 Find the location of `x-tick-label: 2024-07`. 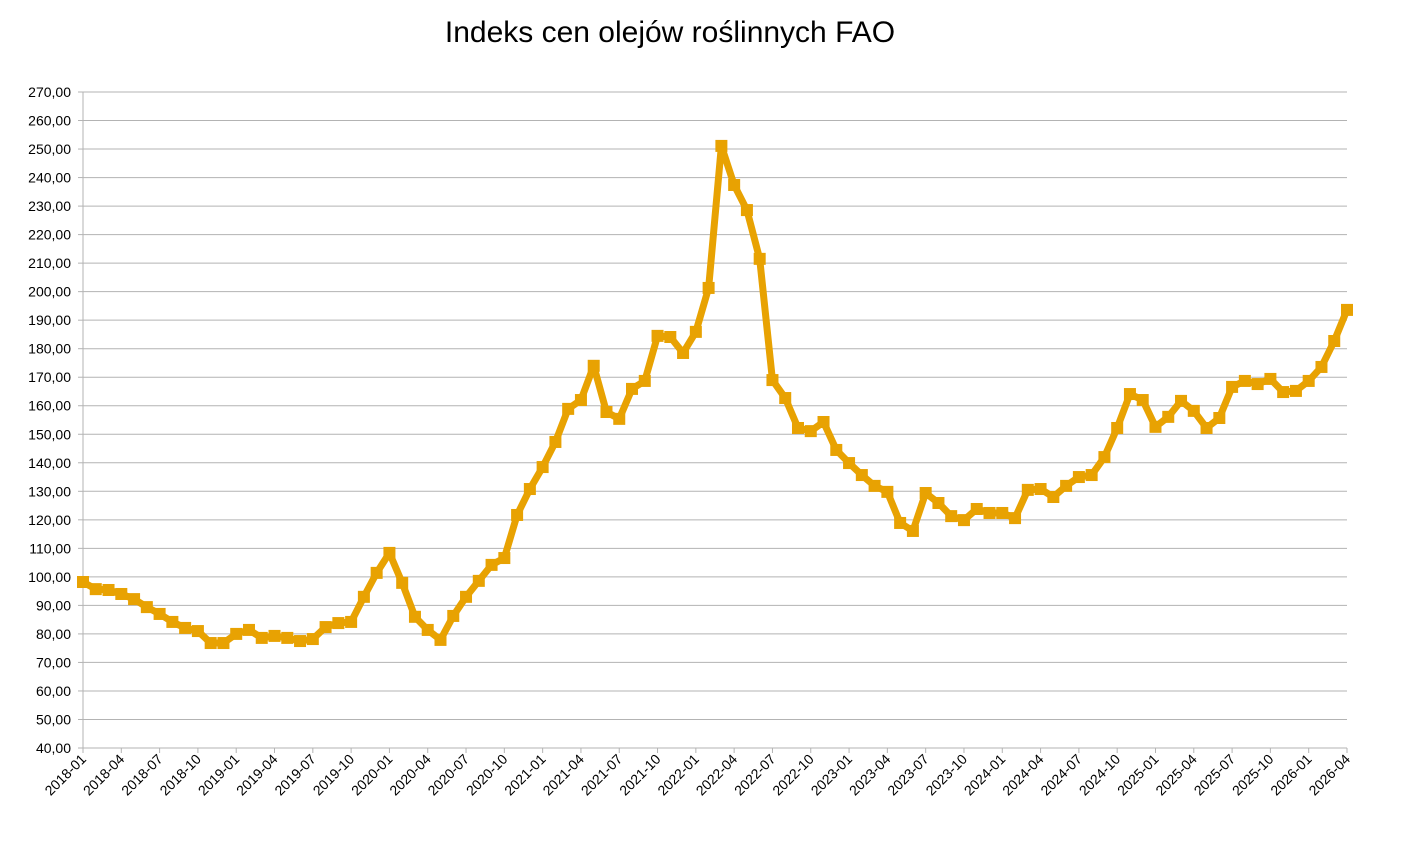

x-tick-label: 2024-07 is located at coordinates (1061, 775).